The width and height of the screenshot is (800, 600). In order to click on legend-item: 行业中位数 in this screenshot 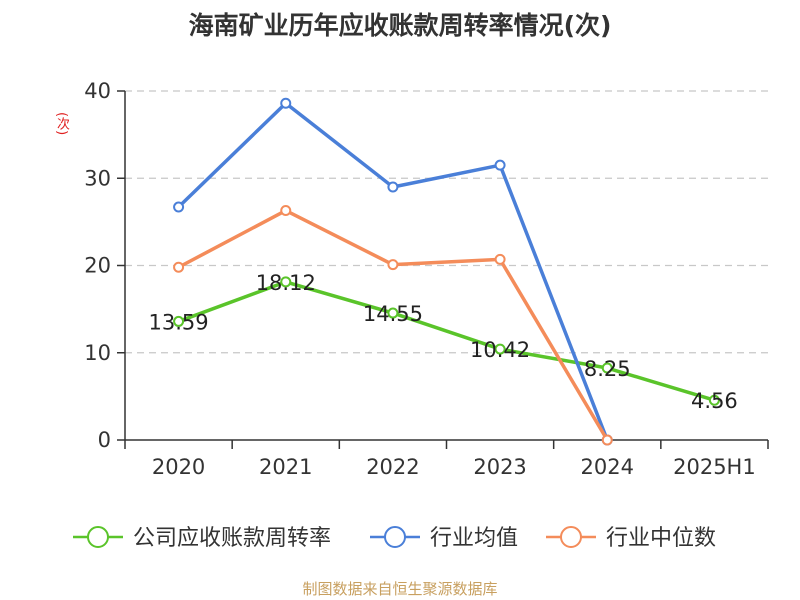, I will do `click(631, 538)`.